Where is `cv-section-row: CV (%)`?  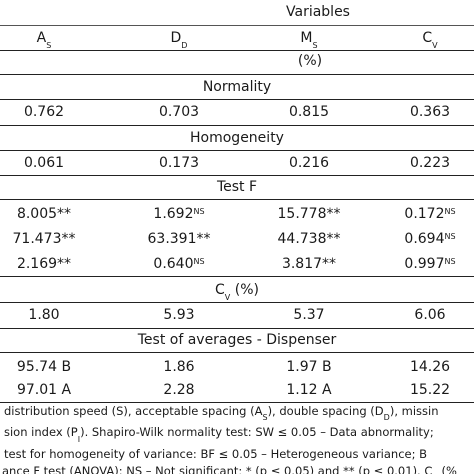
cv-section-row: CV (%) is located at coordinates (237, 290).